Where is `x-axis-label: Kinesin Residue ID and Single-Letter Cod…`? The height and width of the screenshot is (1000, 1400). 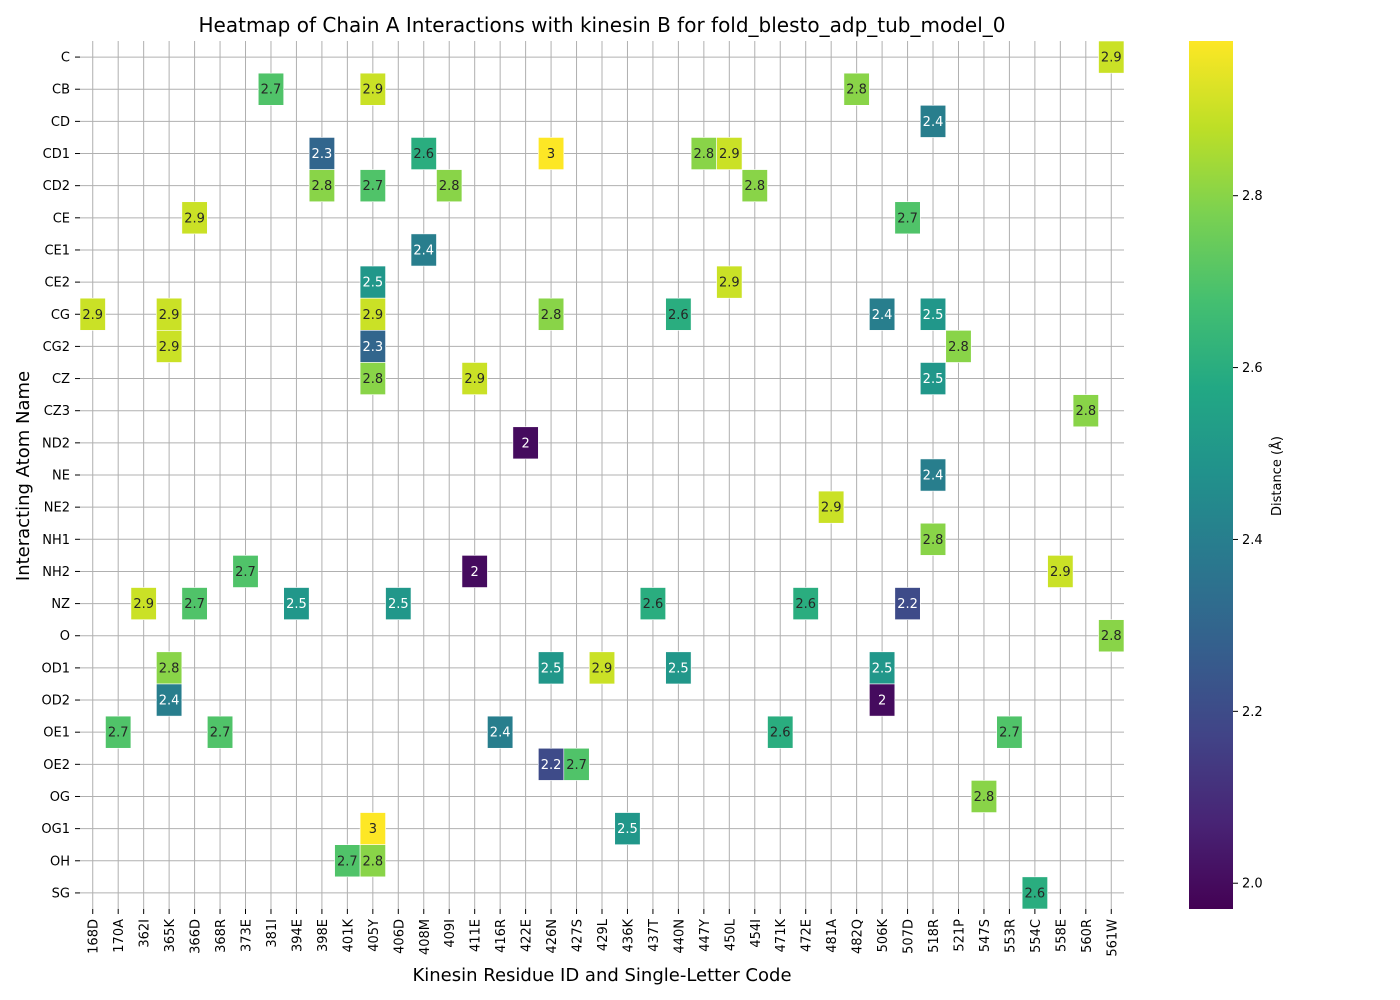 x-axis-label: Kinesin Residue ID and Single-Letter Cod… is located at coordinates (601, 975).